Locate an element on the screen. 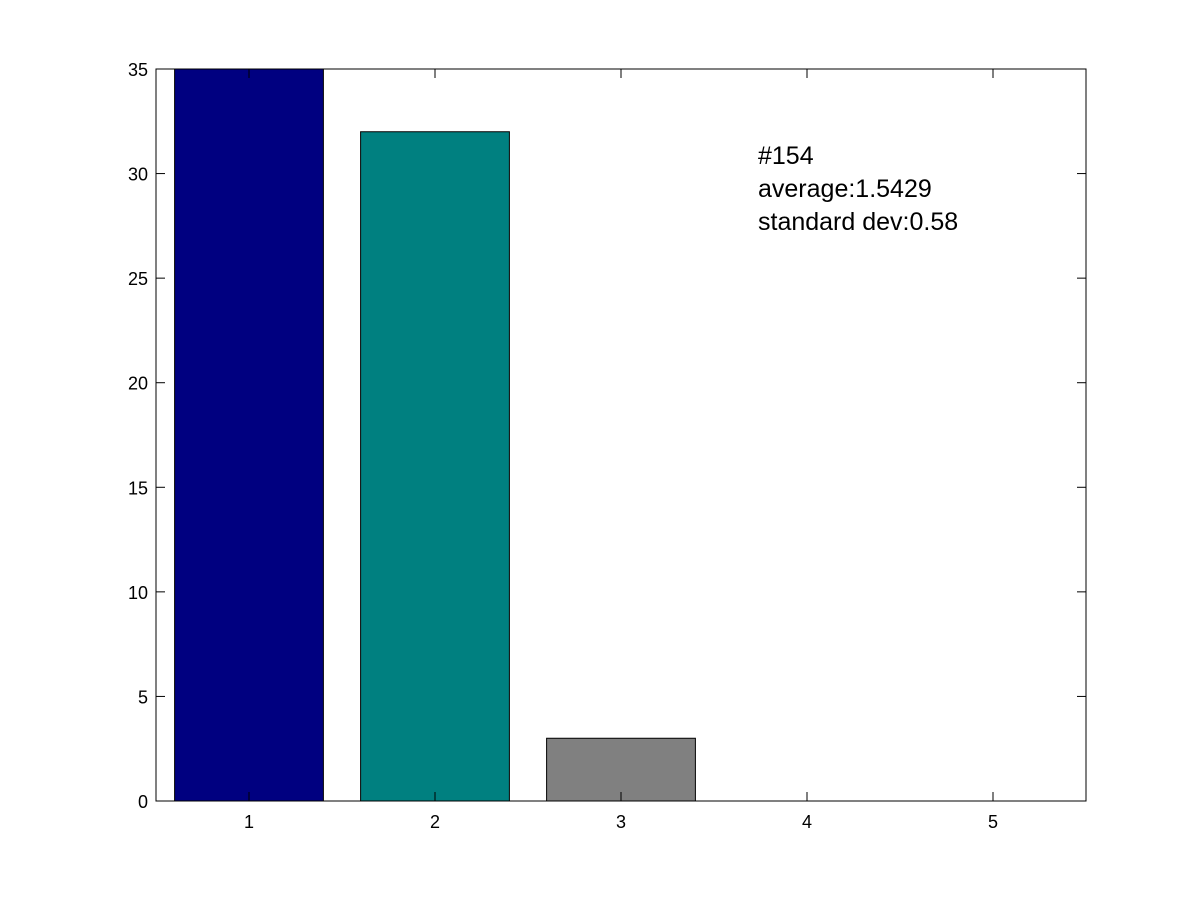 This screenshot has width=1200, height=905. y-tick-label-25: 25 is located at coordinates (138, 279).